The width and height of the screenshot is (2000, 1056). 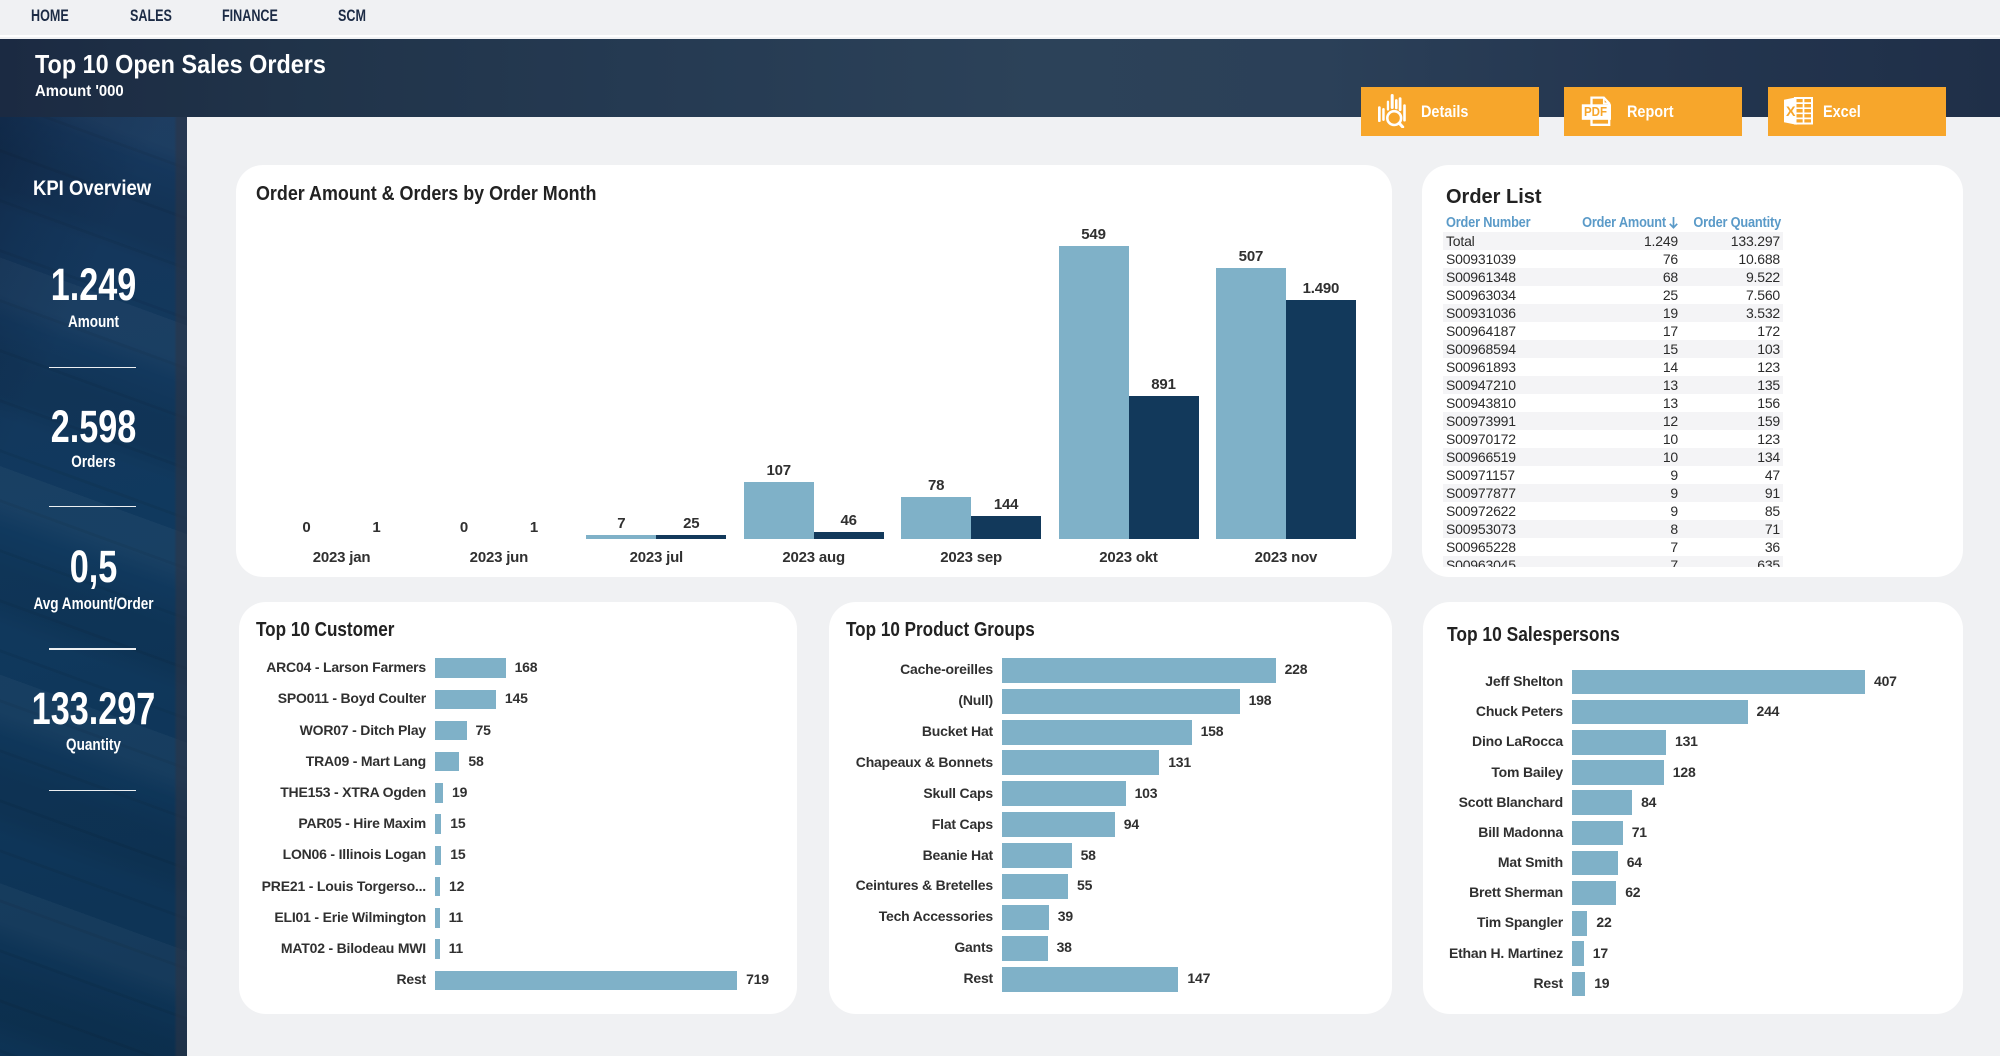 What do you see at coordinates (1595, 112) in the screenshot?
I see `svg-text: PDF` at bounding box center [1595, 112].